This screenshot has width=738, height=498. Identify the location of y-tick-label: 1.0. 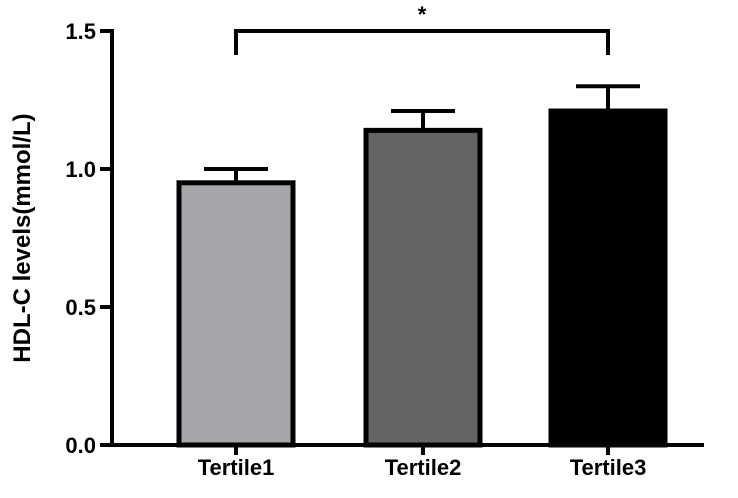
(80, 169).